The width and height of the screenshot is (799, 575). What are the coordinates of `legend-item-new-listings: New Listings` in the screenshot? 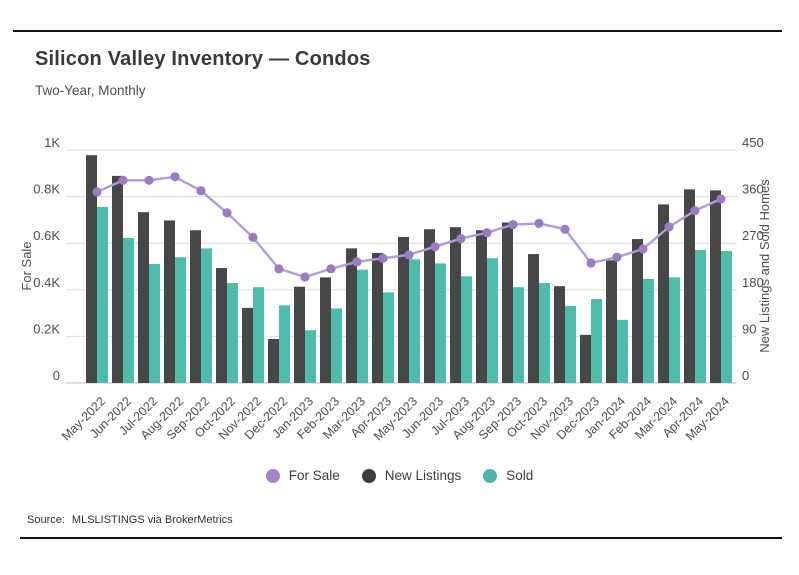 It's located at (411, 475).